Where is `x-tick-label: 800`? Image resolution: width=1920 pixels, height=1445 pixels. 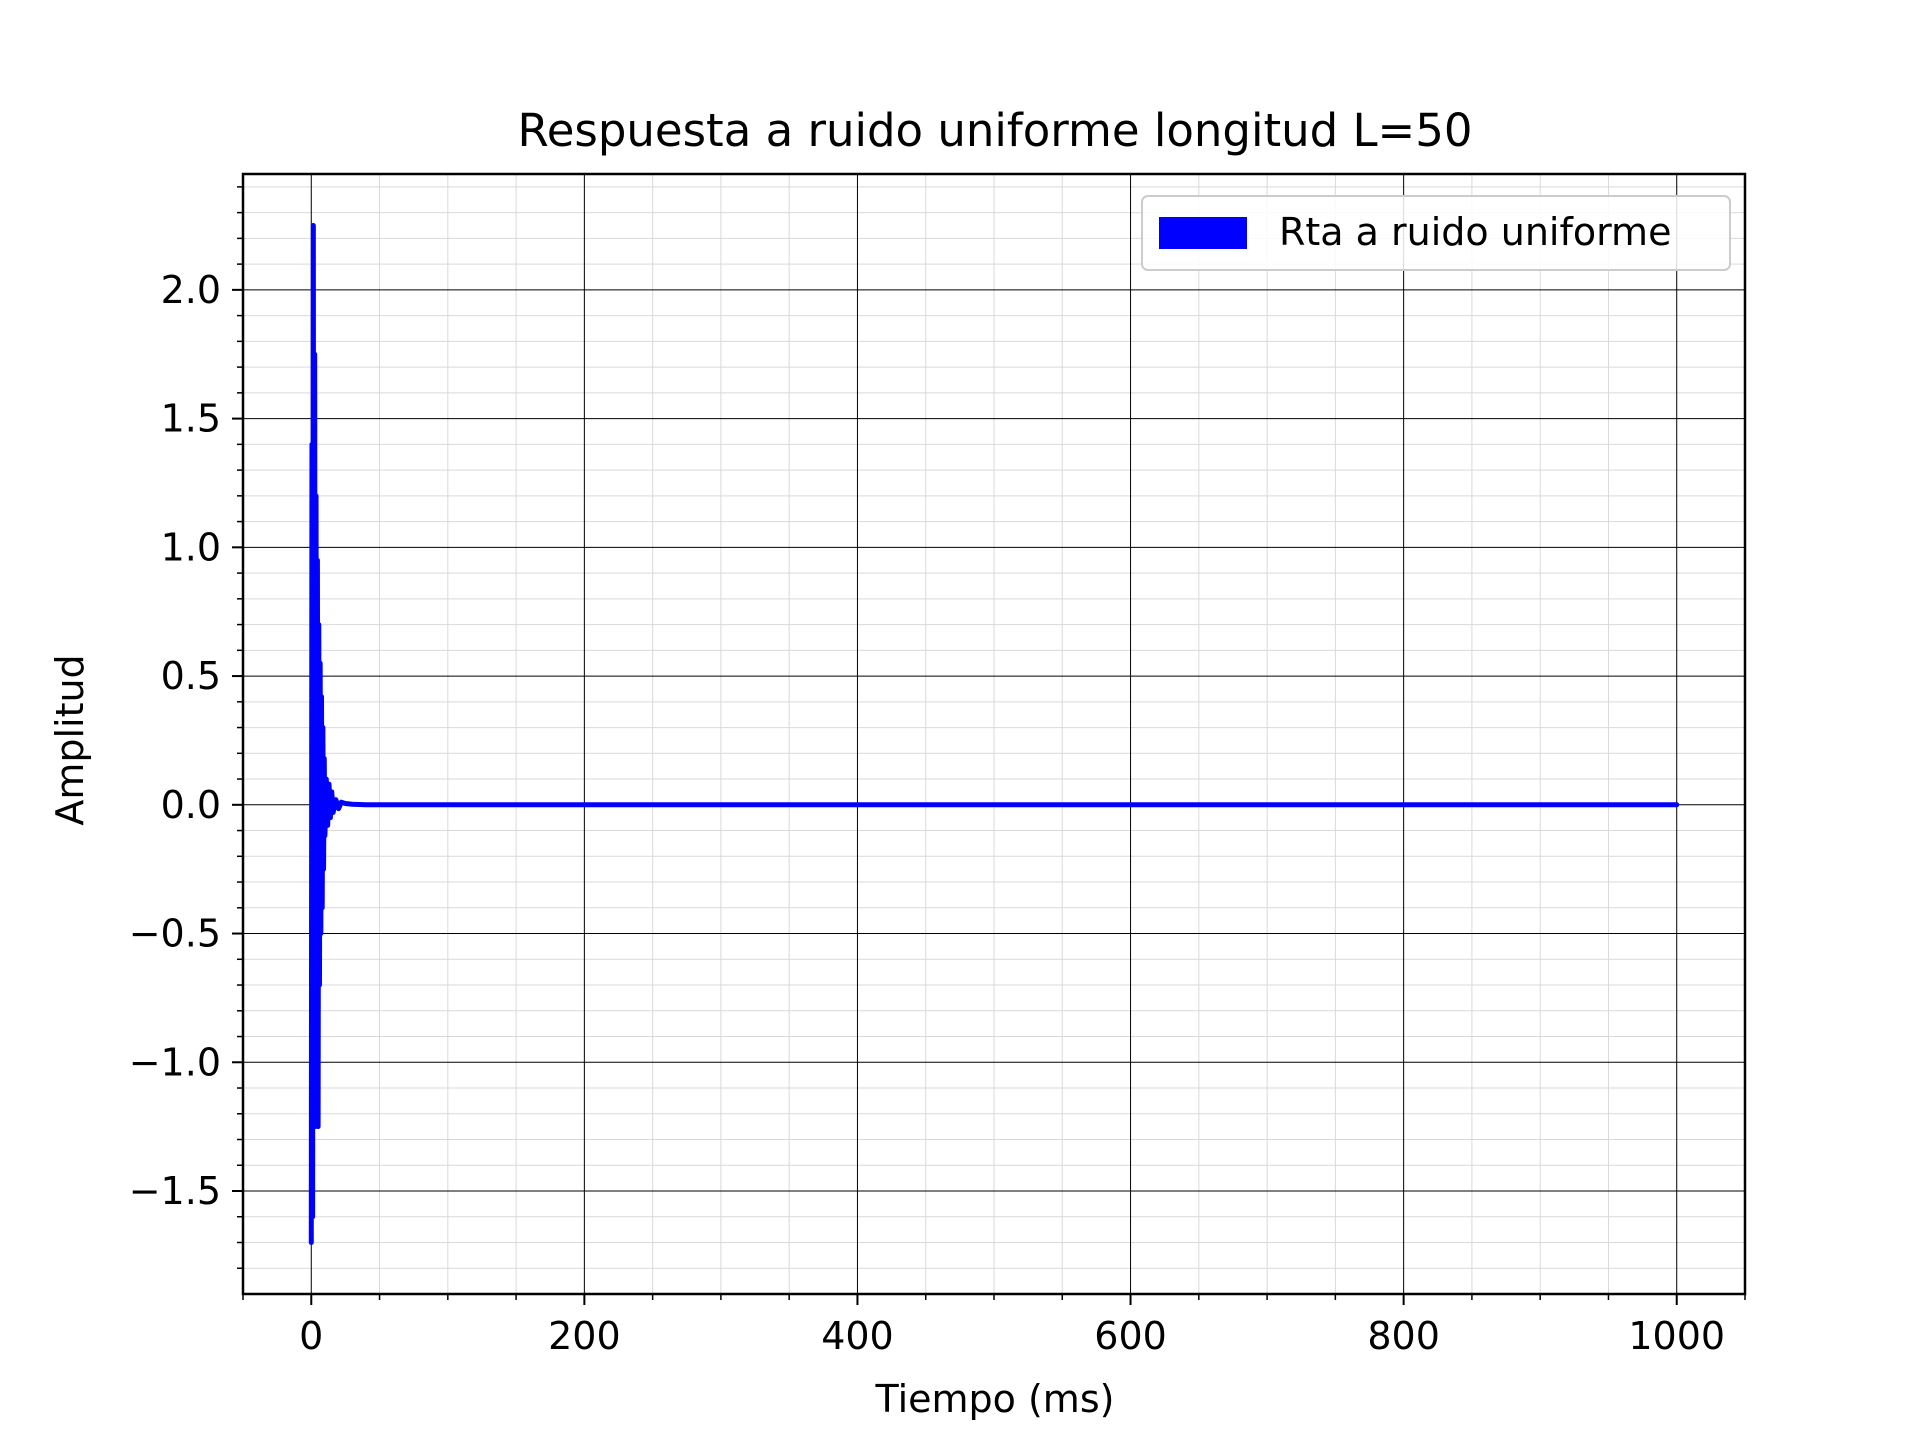
x-tick-label: 800 is located at coordinates (1403, 1336).